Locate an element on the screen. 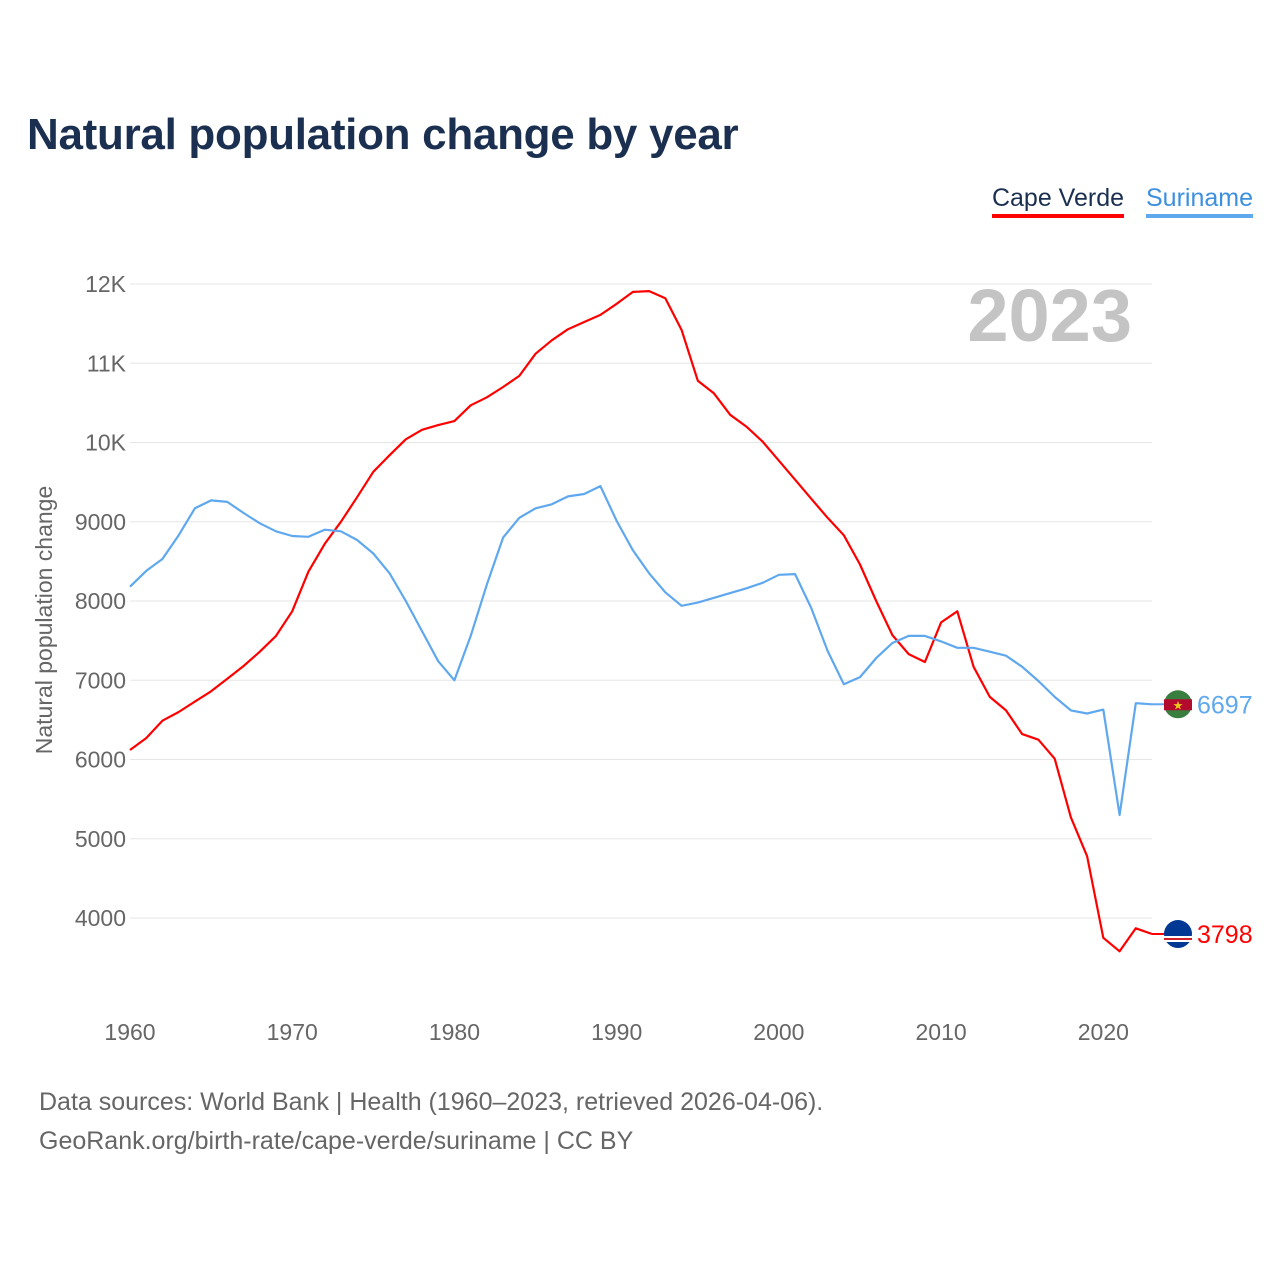 This screenshot has height=1280, width=1280. y-tick-label: 9000 is located at coordinates (100, 522).